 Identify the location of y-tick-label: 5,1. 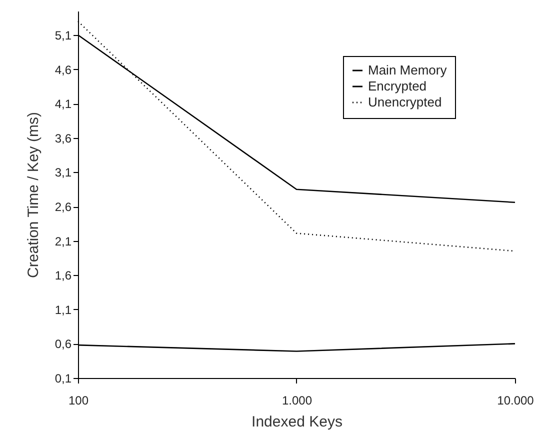
(63, 35).